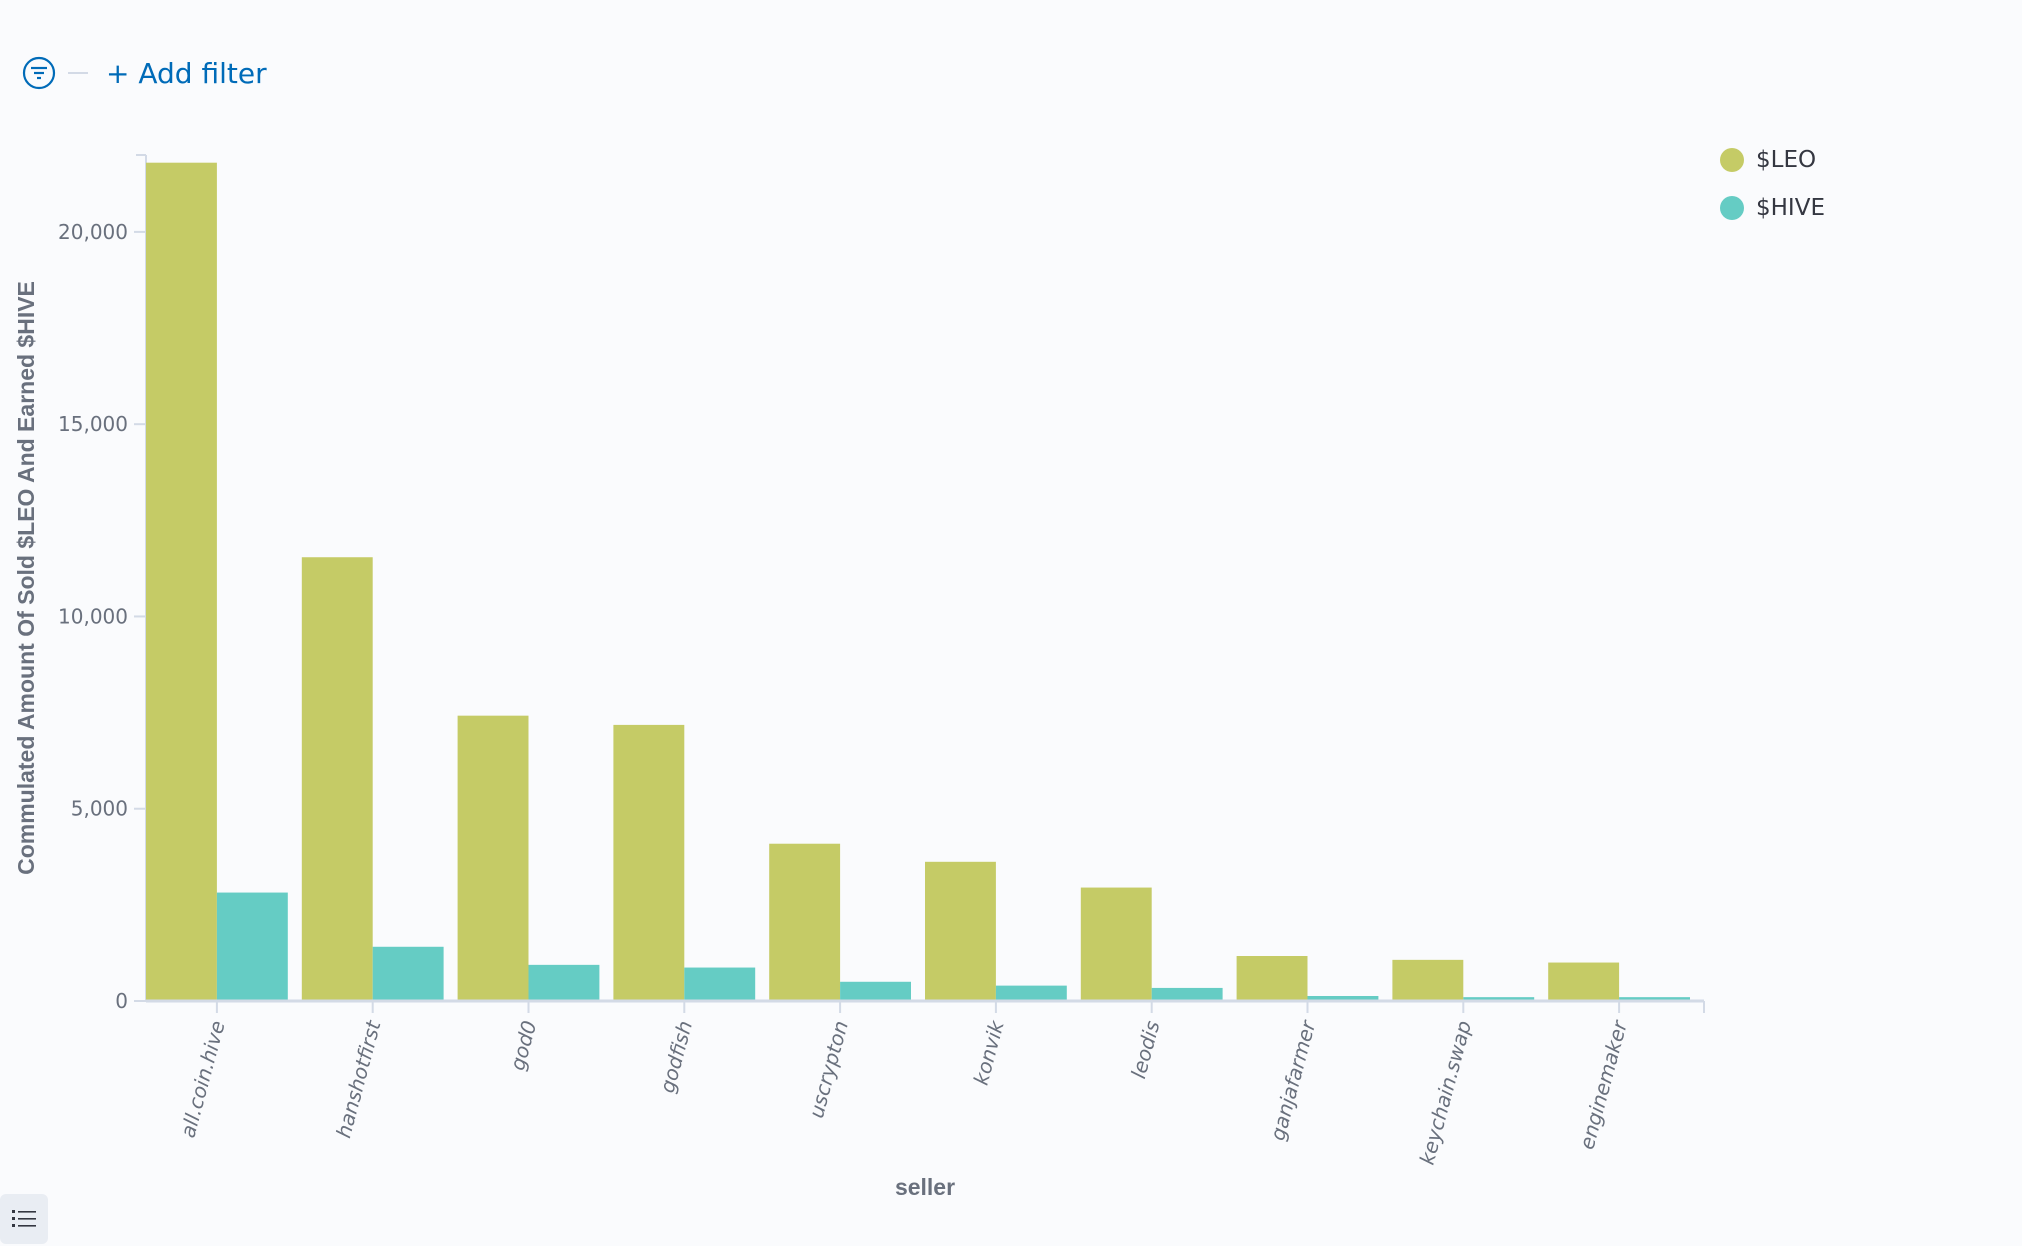 This screenshot has height=1246, width=2022. I want to click on legend-label: $HIVE, so click(1790, 208).